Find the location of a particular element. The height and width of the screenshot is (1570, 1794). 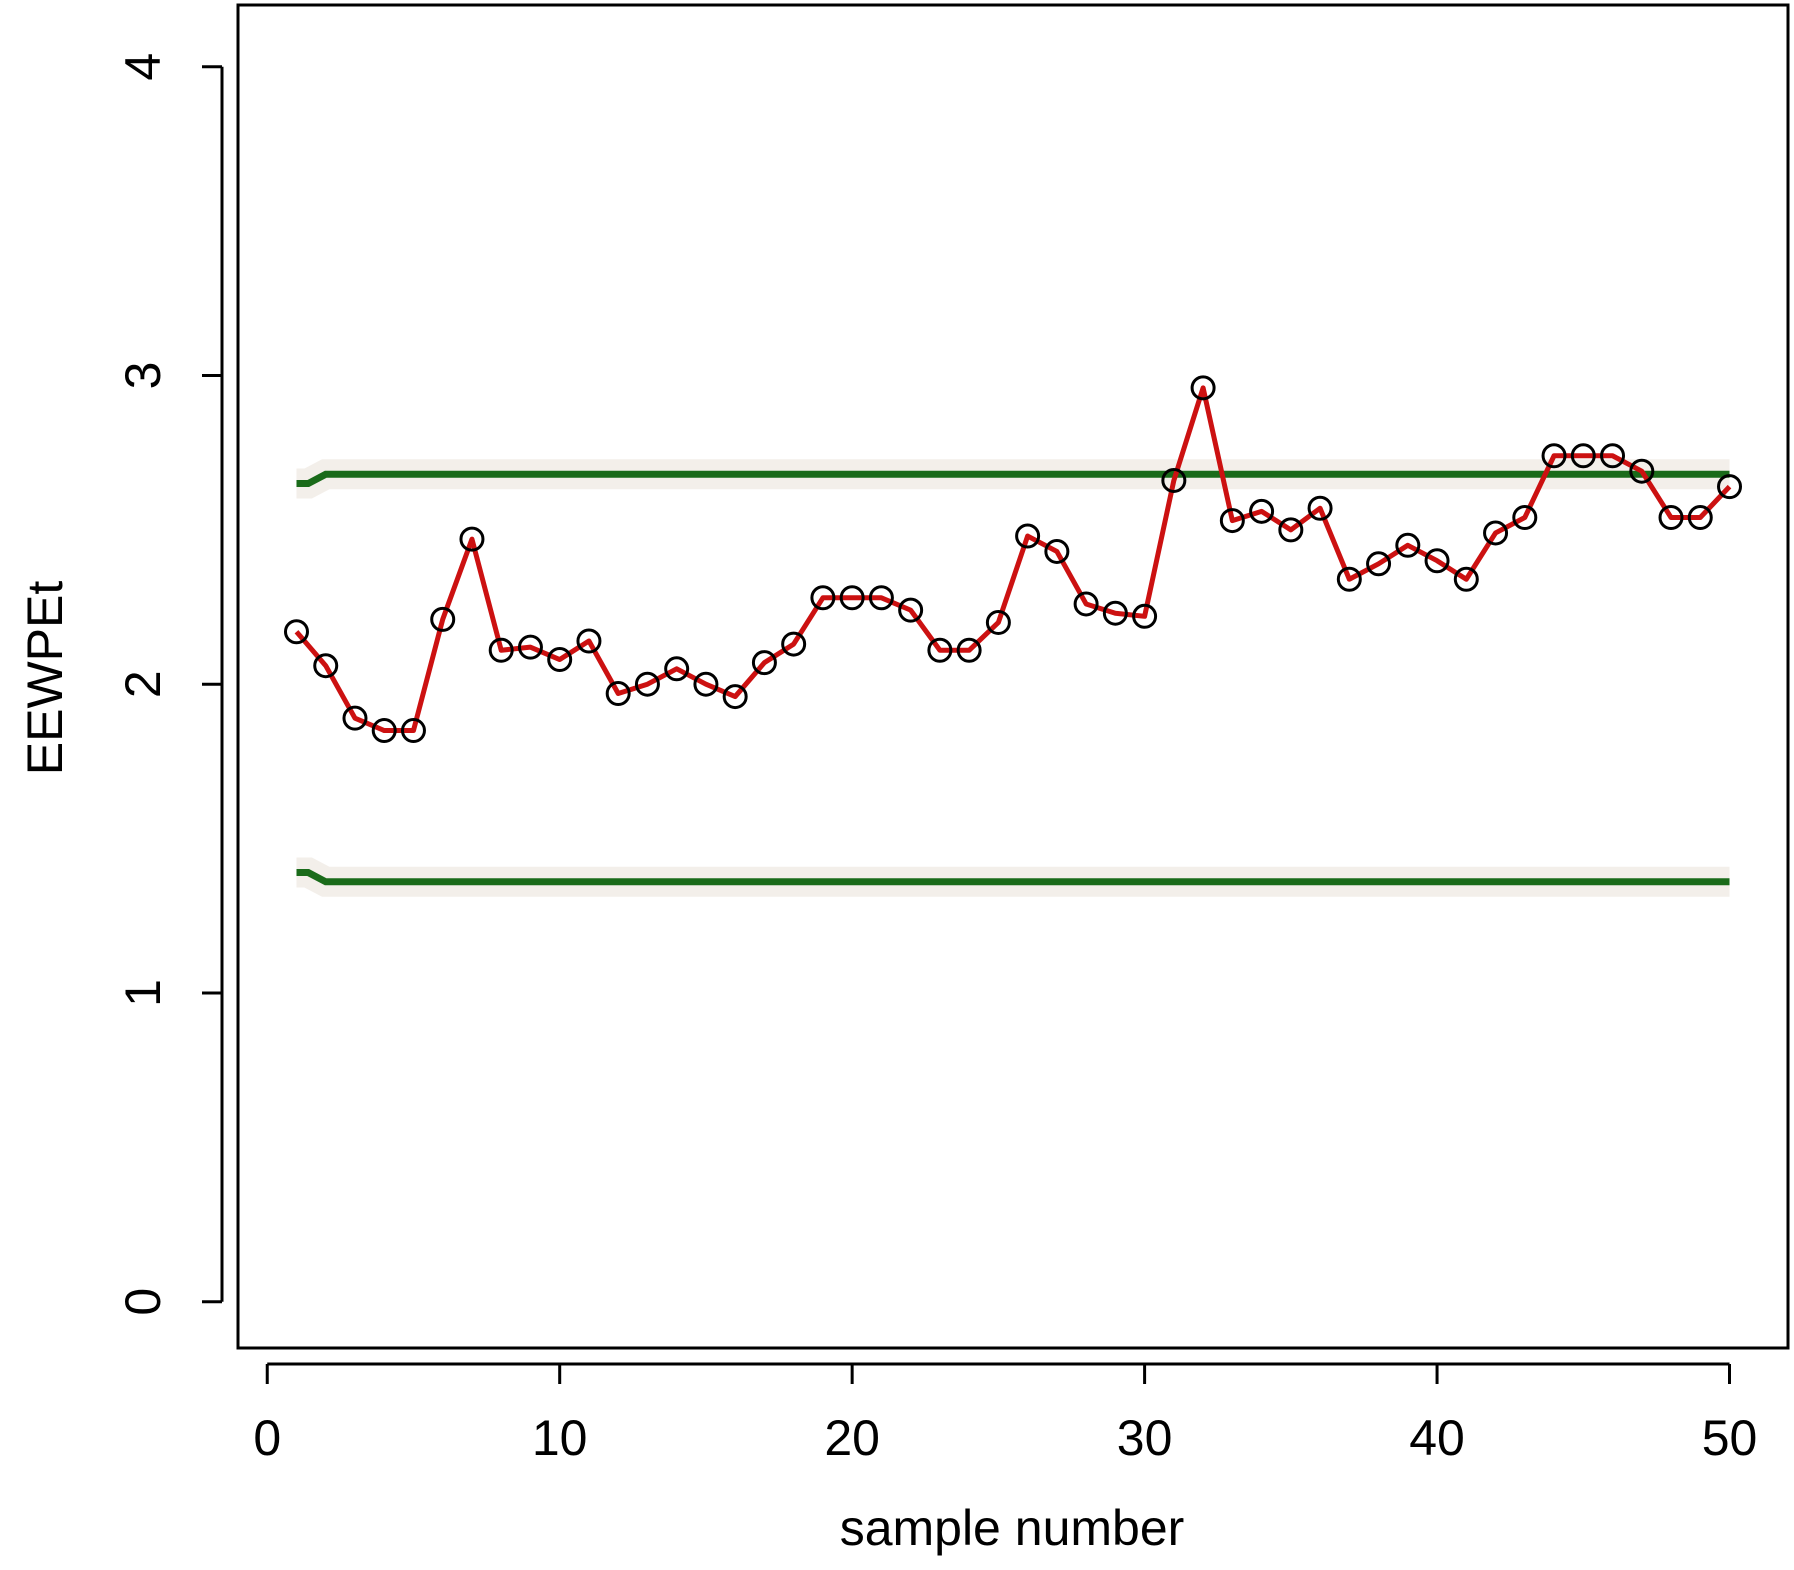

y-tick-label: 3 is located at coordinates (143, 376).